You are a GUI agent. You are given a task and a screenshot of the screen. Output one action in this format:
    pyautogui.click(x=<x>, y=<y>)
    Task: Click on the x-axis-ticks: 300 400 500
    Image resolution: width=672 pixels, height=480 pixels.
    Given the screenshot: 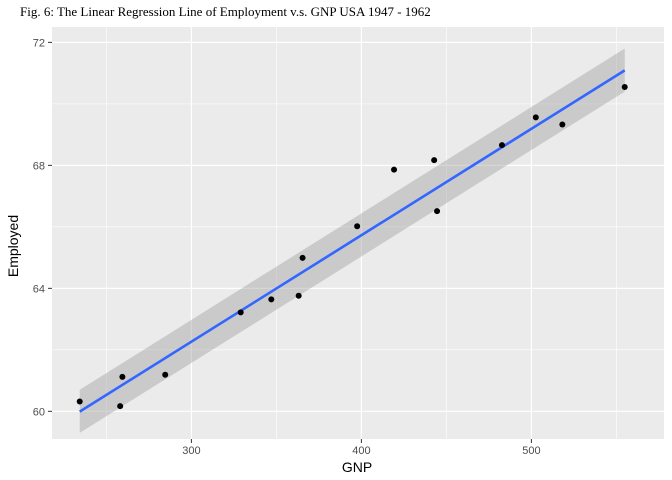 What is the action you would take?
    pyautogui.click(x=361, y=448)
    